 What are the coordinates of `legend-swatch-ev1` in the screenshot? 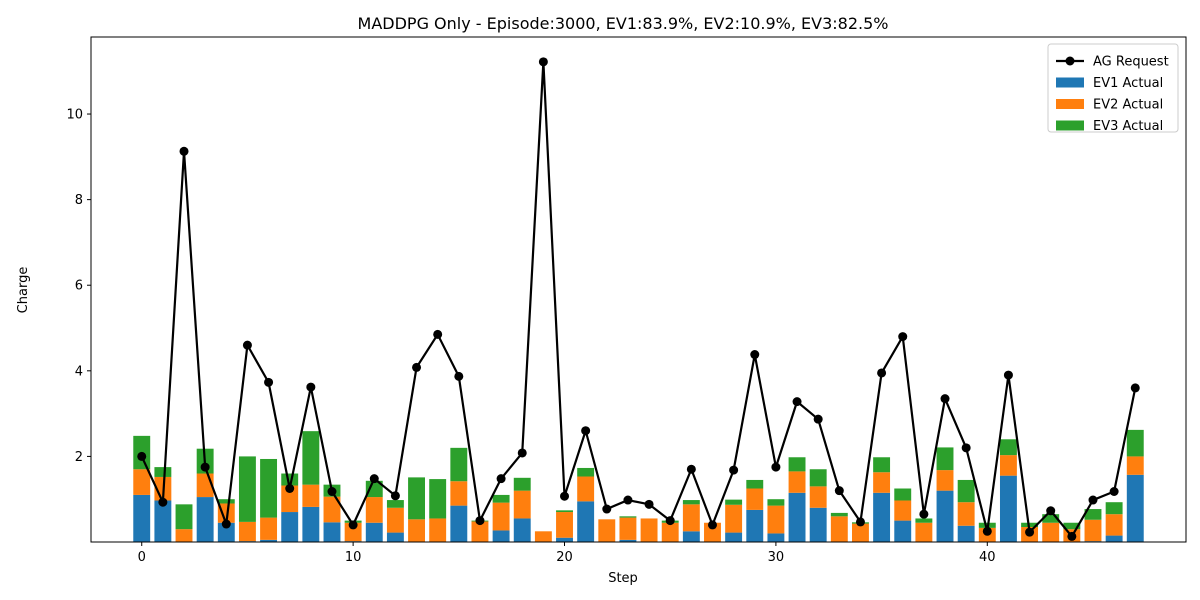 It's located at (1070, 82).